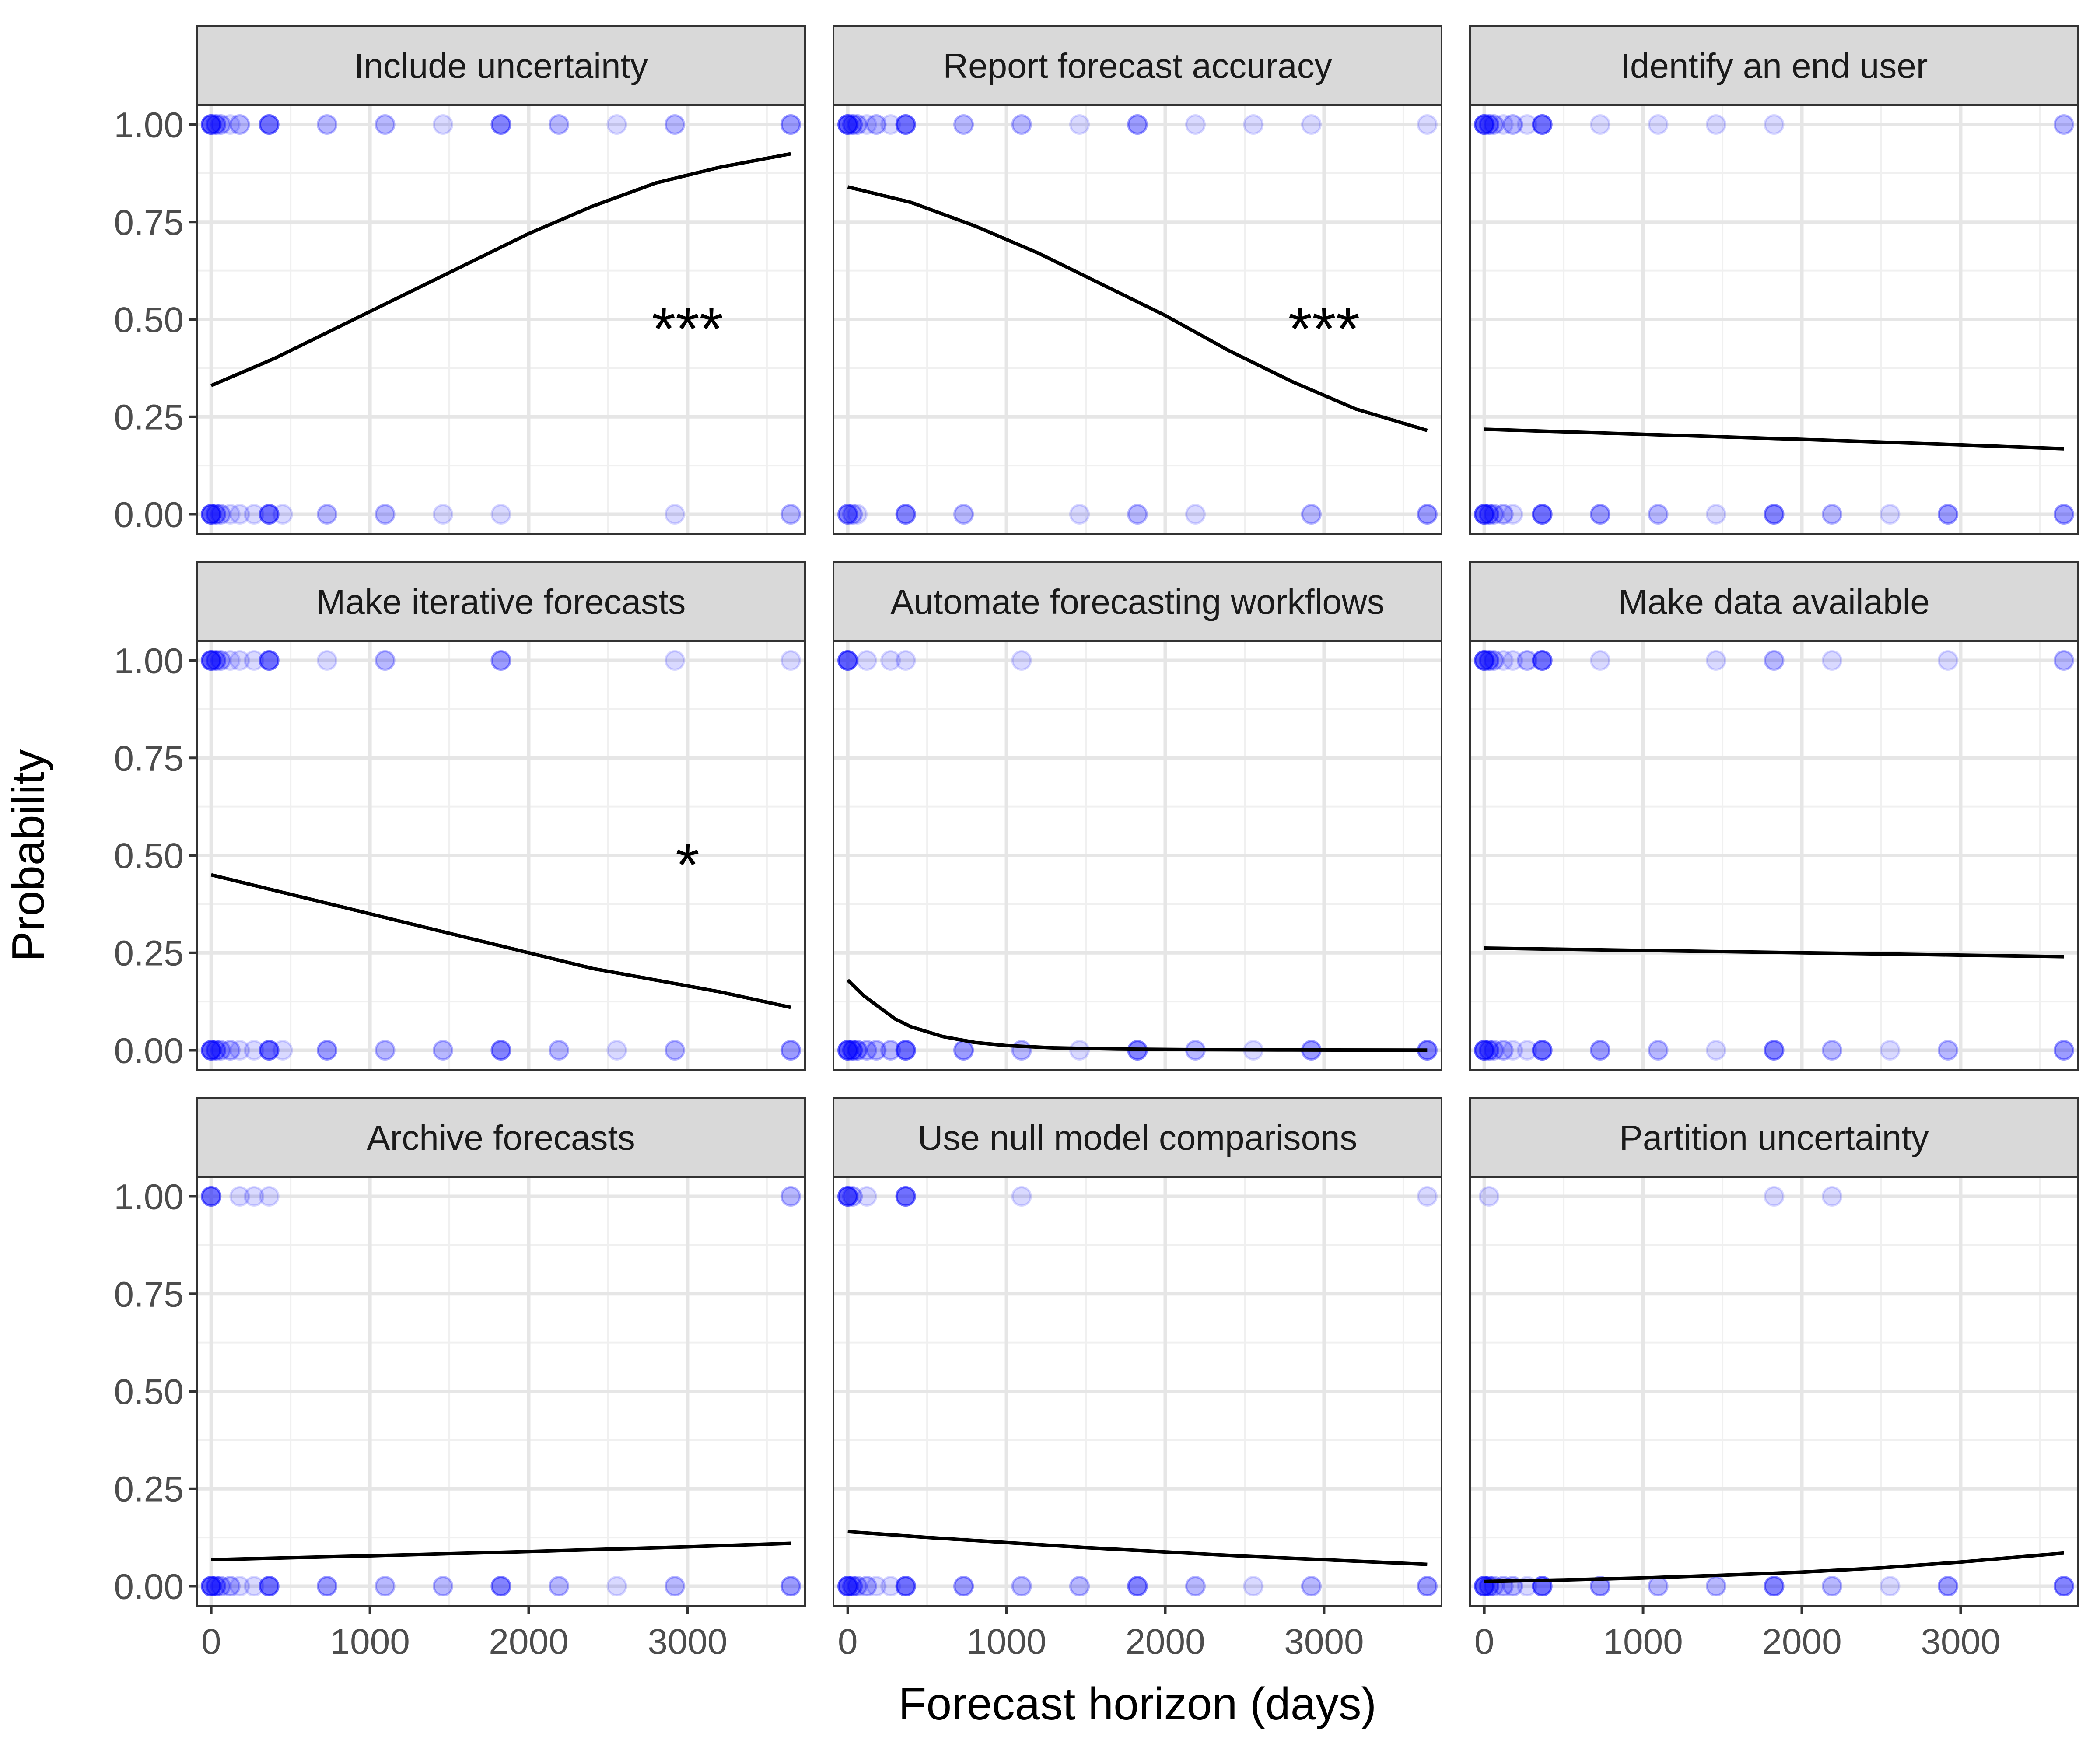 Image resolution: width=2100 pixels, height=1750 pixels. Describe the element at coordinates (1774, 280) in the screenshot. I see `facet-panel-3: Identify an end user` at that location.